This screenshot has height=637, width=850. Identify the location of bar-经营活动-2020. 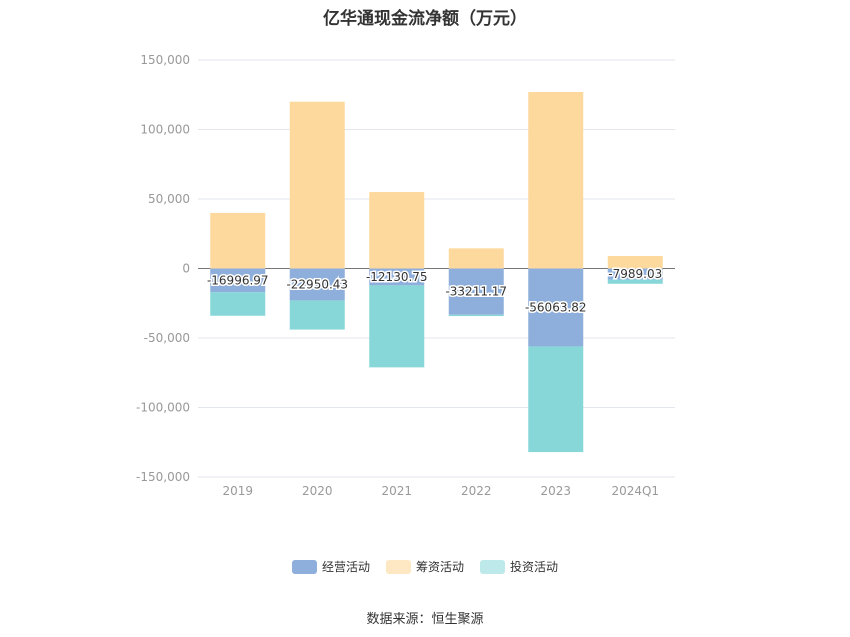
(317, 284).